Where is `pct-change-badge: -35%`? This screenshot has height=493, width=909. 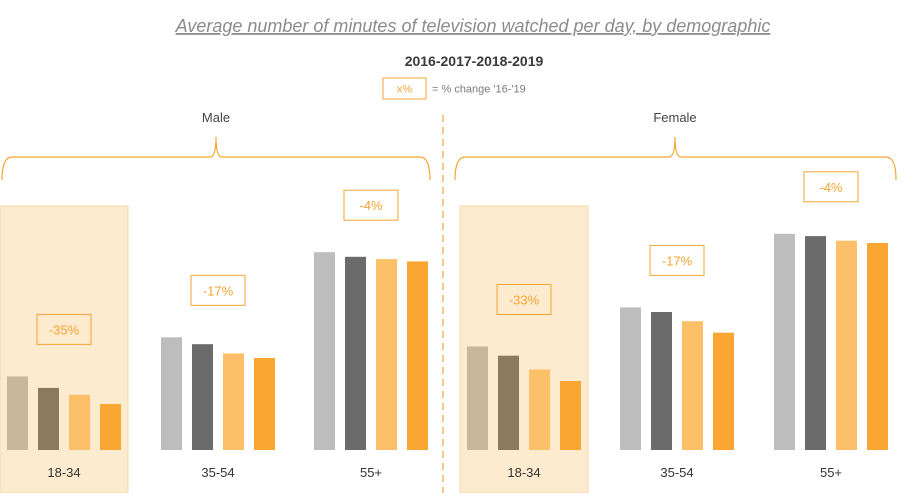 pct-change-badge: -35% is located at coordinates (64, 329).